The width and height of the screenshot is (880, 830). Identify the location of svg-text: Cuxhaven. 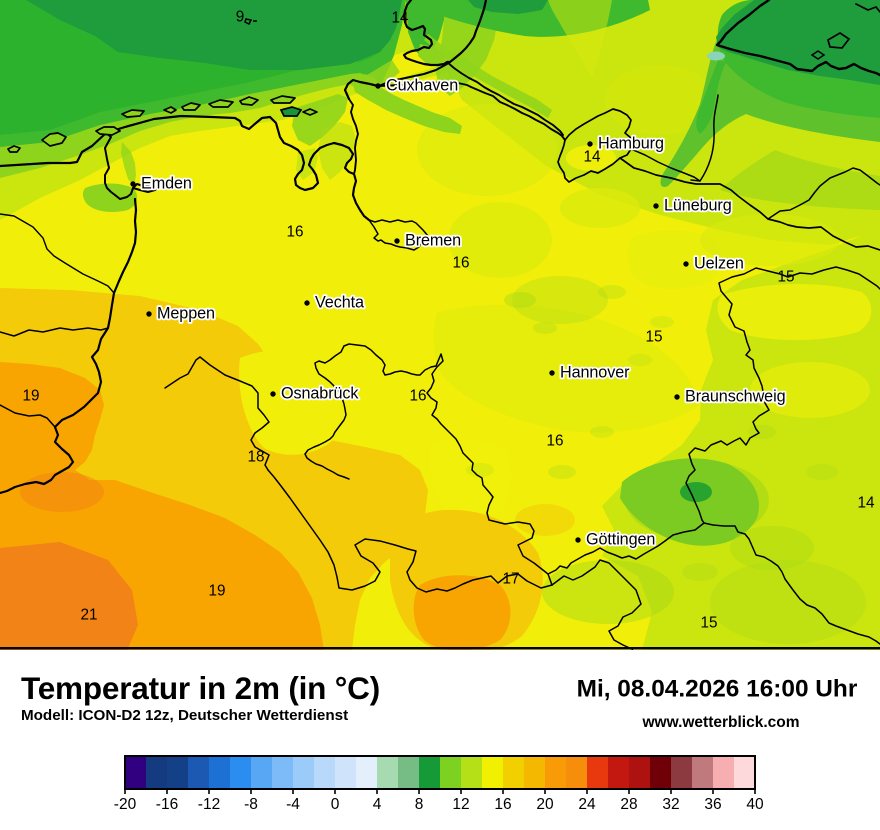
(422, 86).